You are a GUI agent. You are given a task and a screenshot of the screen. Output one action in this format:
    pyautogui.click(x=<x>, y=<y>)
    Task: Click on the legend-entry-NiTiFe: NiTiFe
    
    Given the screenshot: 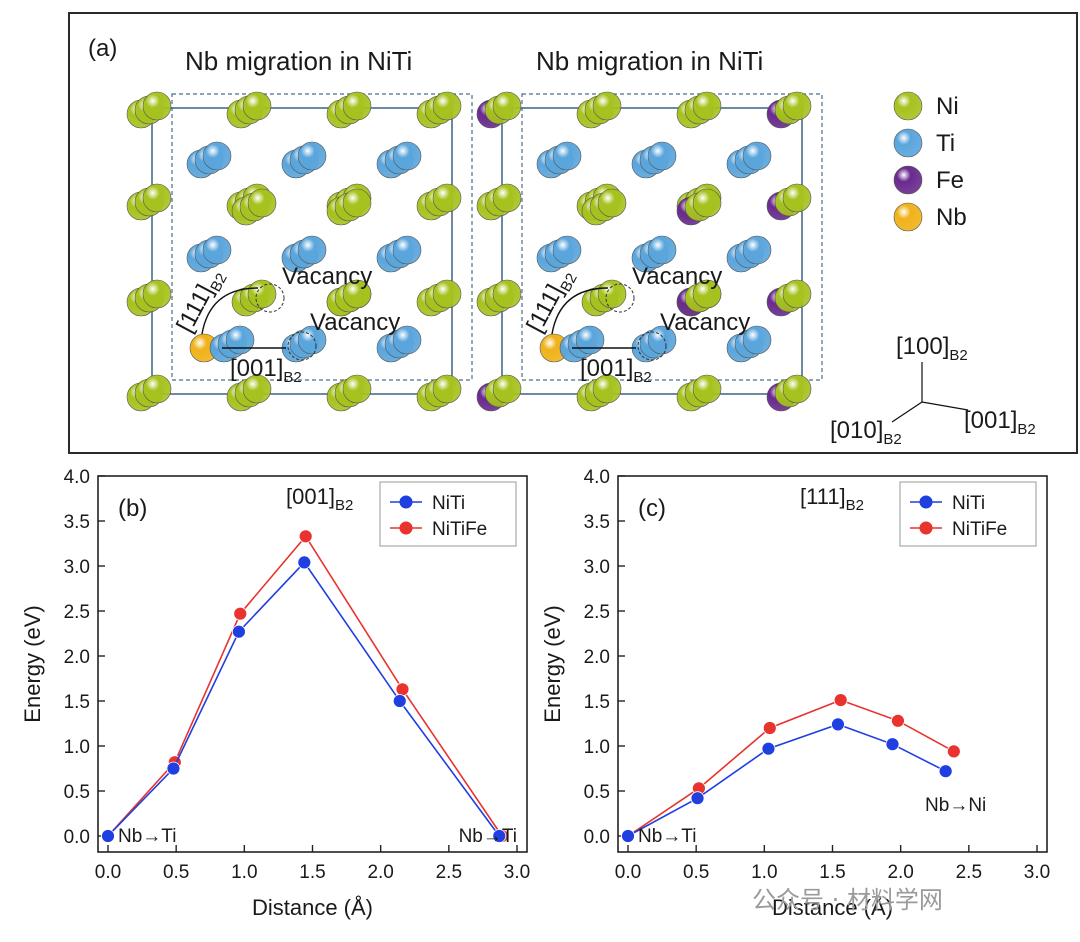 What is the action you would take?
    pyautogui.click(x=459, y=529)
    